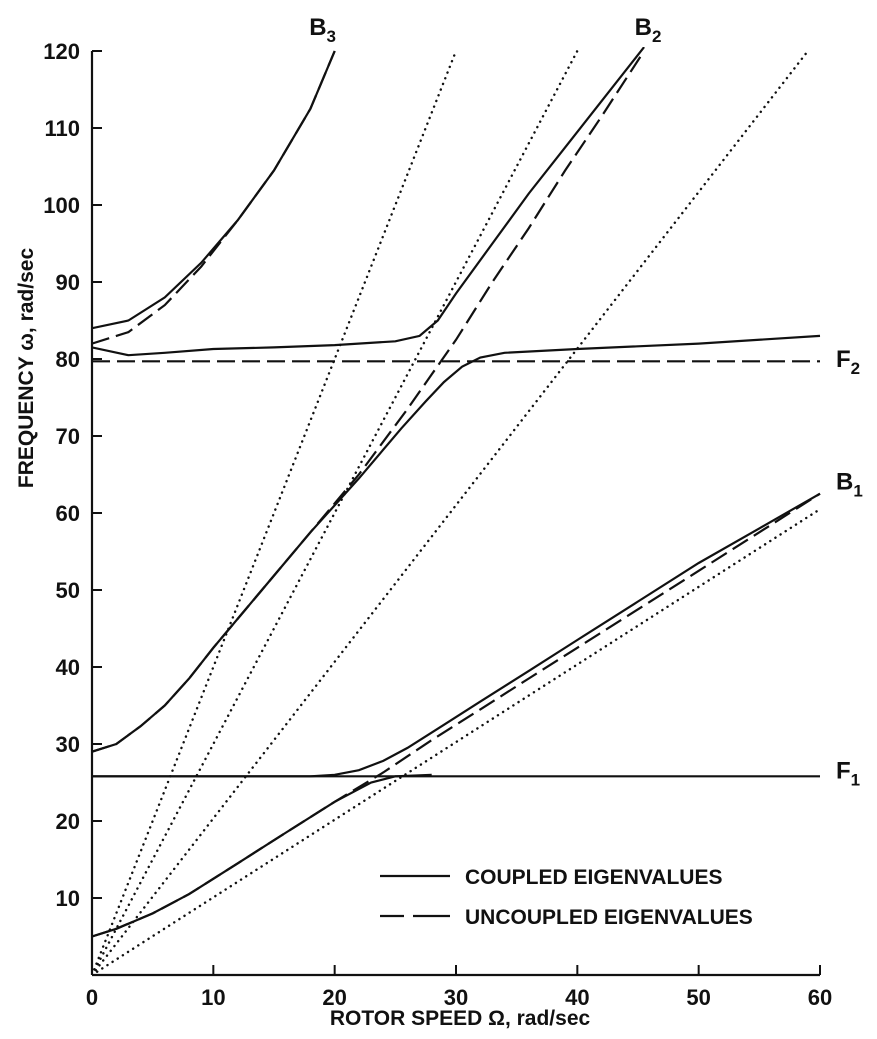 The height and width of the screenshot is (1039, 877). Describe the element at coordinates (456, 997) in the screenshot. I see `x-tick-label-30: 30` at that location.